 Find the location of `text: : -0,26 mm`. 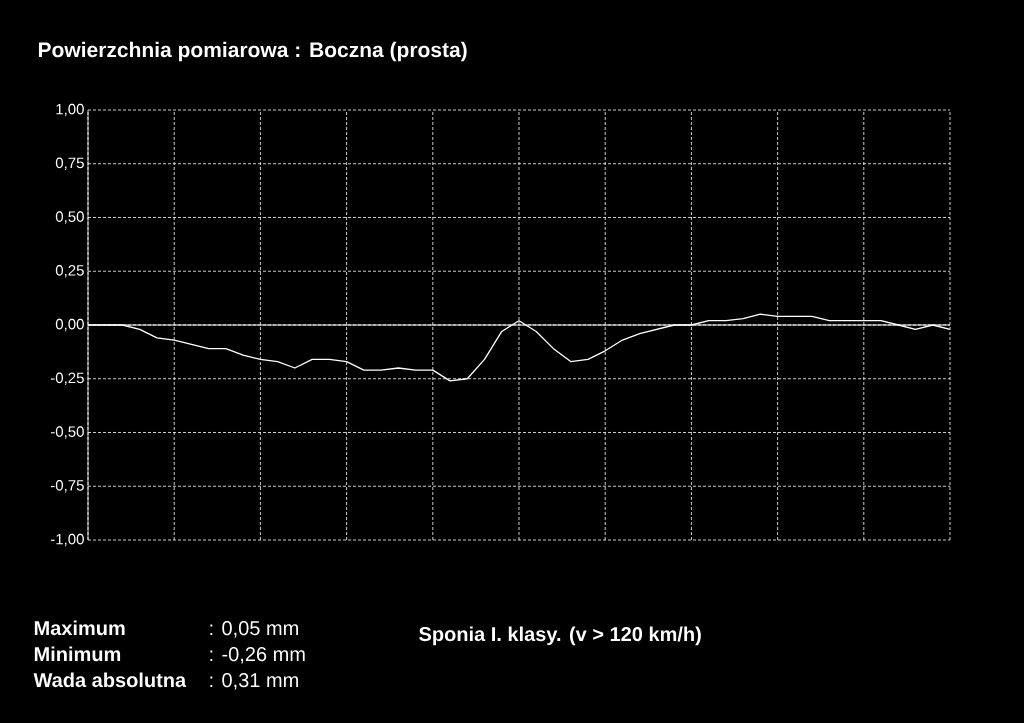

text: : -0,26 mm is located at coordinates (257, 655).